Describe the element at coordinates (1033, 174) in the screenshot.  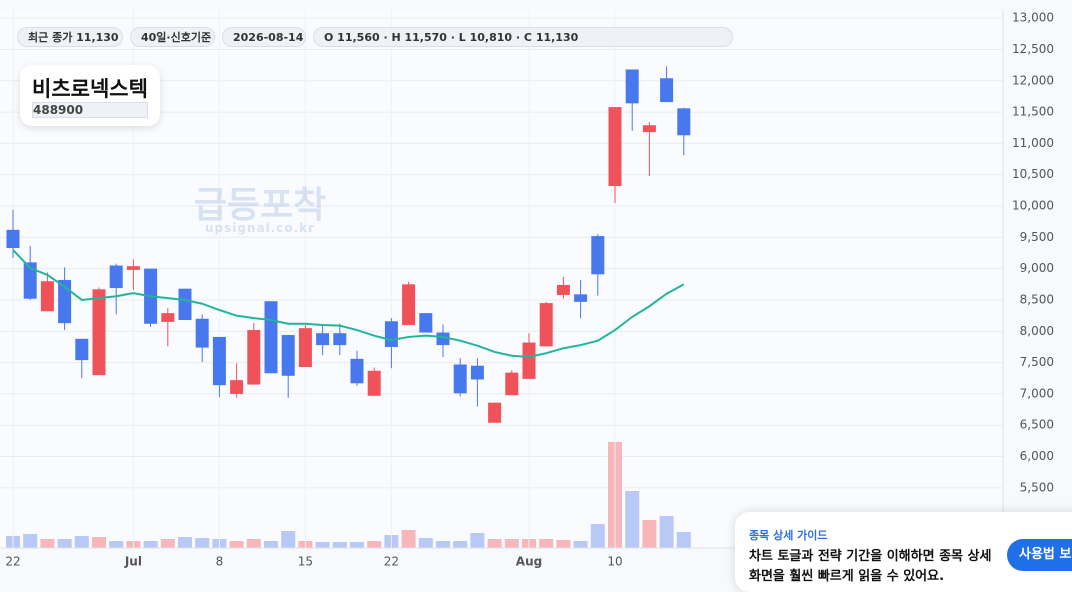
I see `y-tick-label: 10,500` at that location.